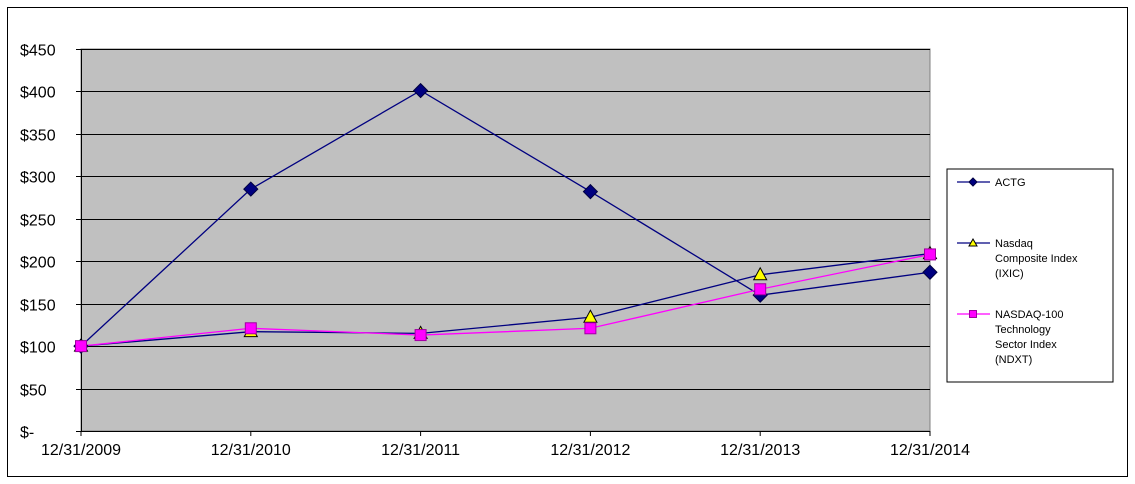 This screenshot has width=1135, height=484. What do you see at coordinates (930, 450) in the screenshot?
I see `x-tick-label: 12/31/2014` at bounding box center [930, 450].